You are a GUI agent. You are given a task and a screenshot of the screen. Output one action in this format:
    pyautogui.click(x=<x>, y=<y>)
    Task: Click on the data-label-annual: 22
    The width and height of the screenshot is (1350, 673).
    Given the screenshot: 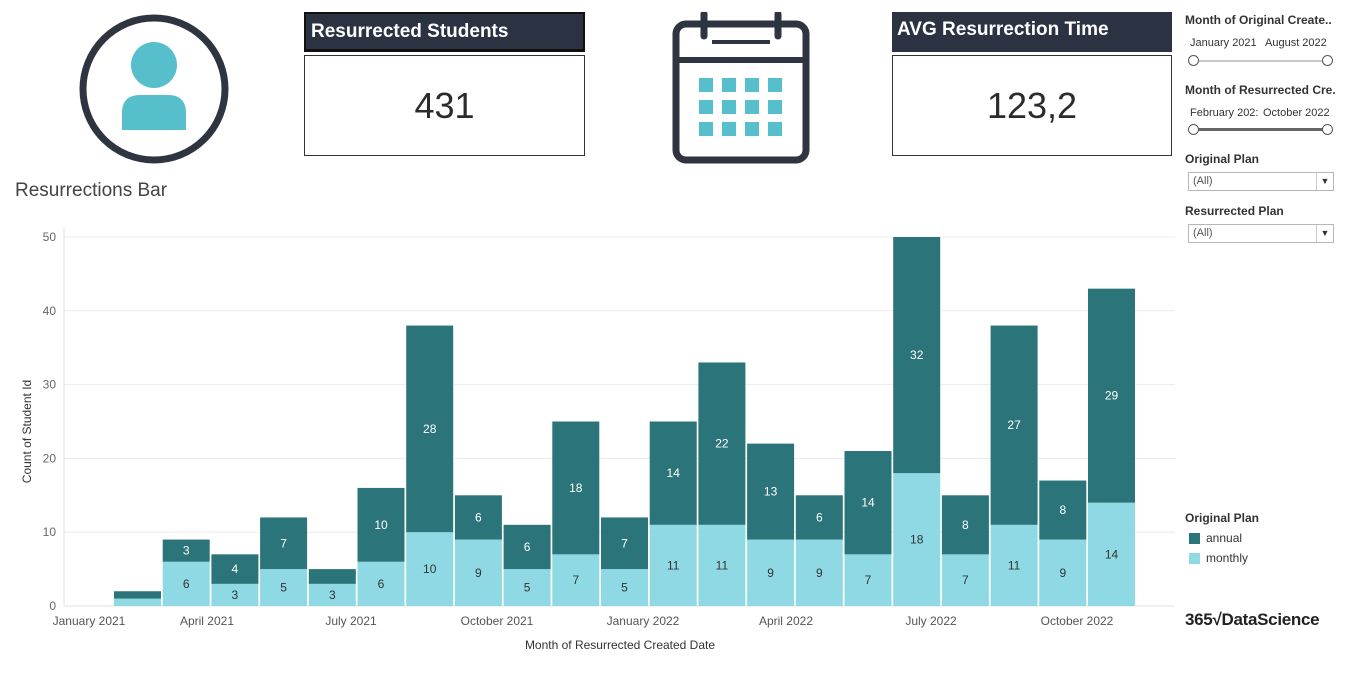 What is the action you would take?
    pyautogui.click(x=722, y=444)
    